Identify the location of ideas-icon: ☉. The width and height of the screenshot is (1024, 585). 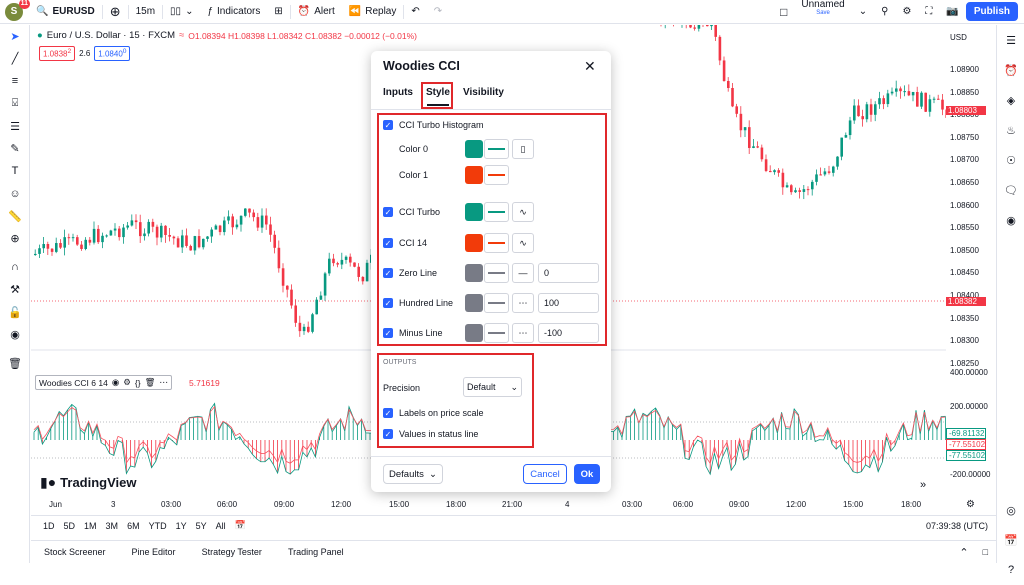
(1011, 160).